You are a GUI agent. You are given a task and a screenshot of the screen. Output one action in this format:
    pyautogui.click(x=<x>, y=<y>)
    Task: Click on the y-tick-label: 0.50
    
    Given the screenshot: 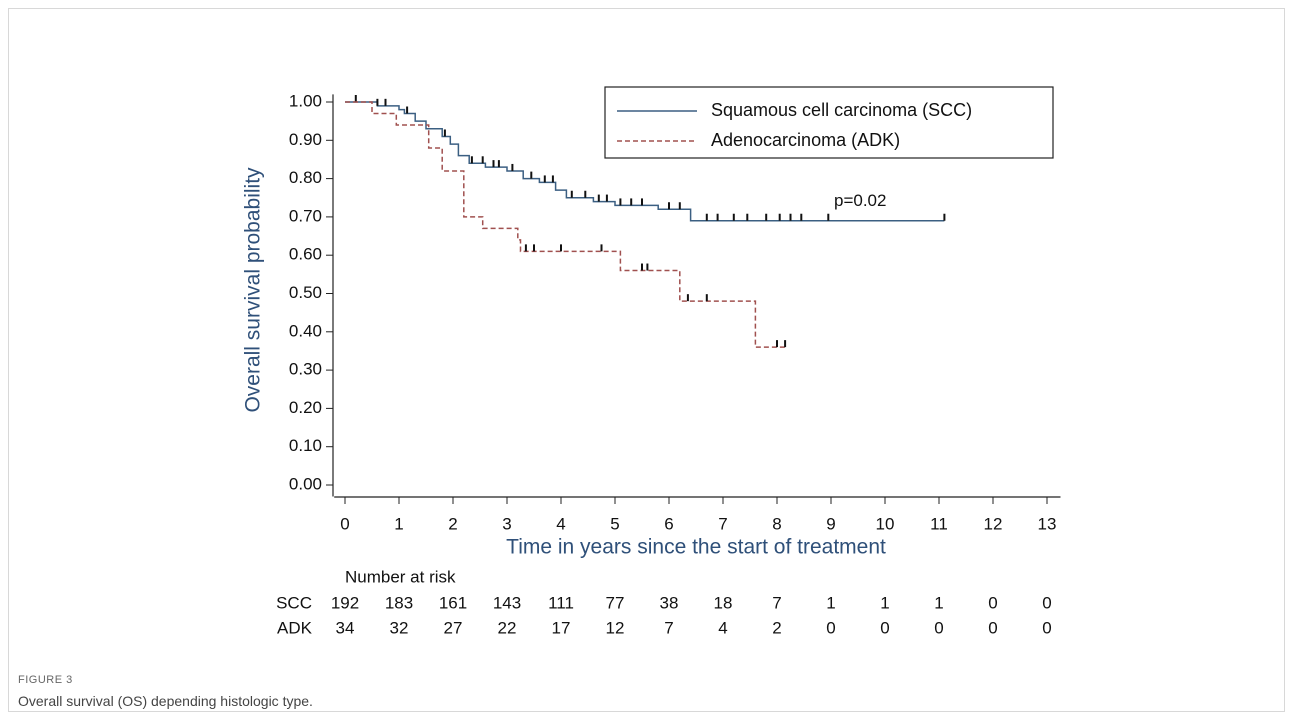 What is the action you would take?
    pyautogui.click(x=305, y=292)
    